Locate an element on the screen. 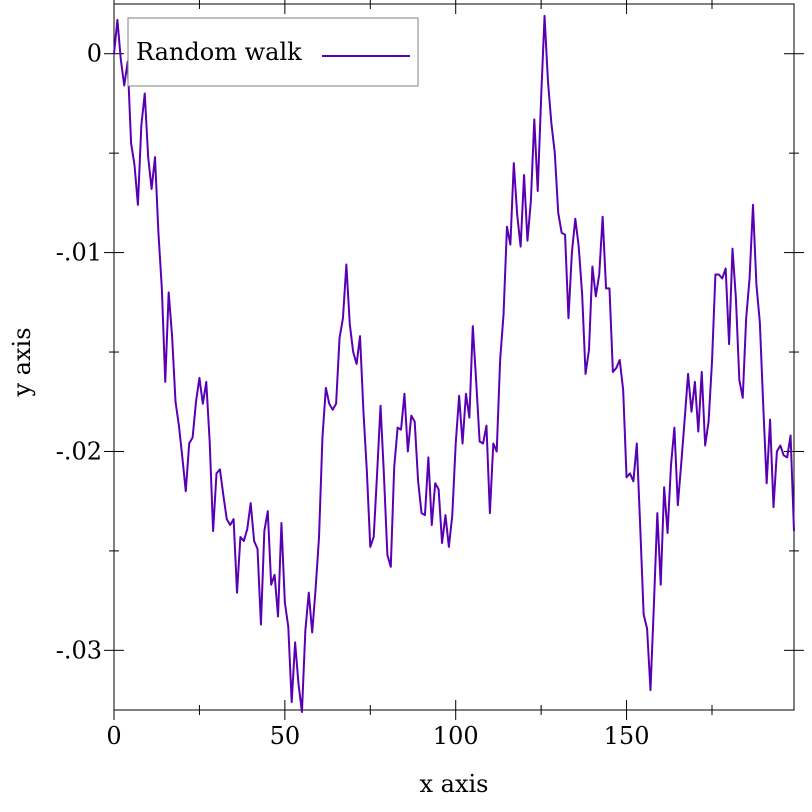  legend-box is located at coordinates (273, 52).